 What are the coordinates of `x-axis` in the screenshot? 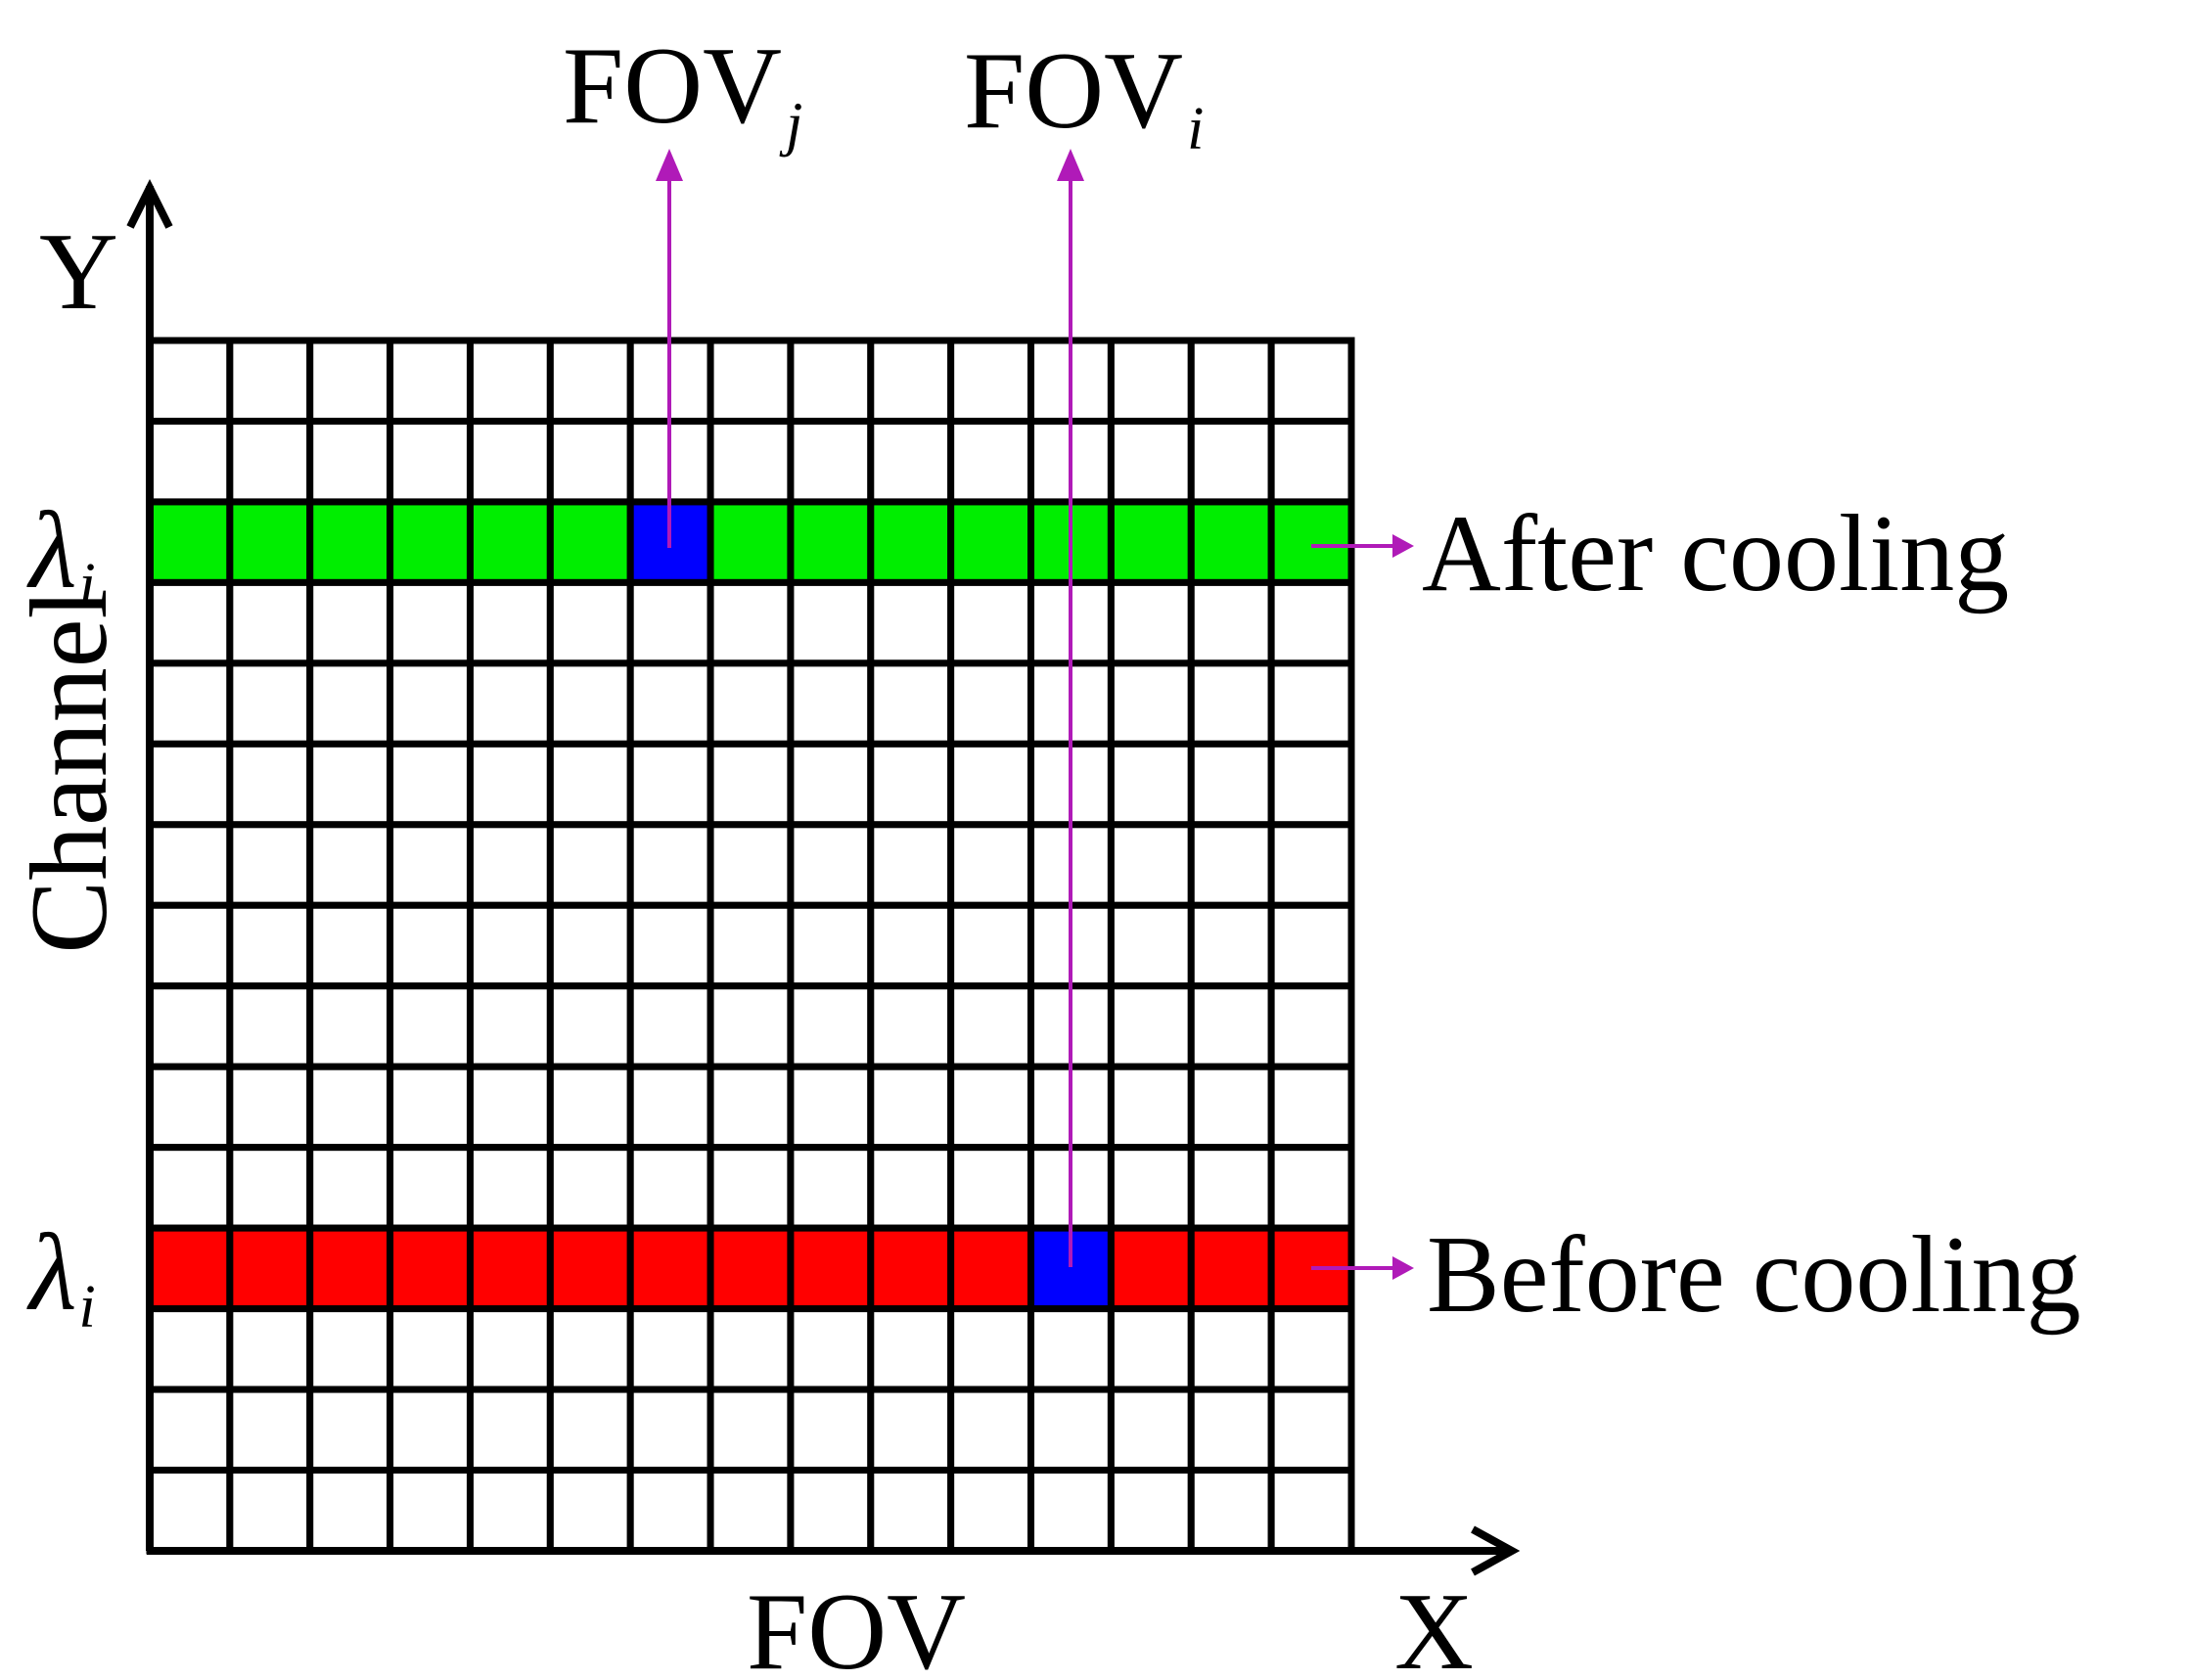 It's located at (834, 1550).